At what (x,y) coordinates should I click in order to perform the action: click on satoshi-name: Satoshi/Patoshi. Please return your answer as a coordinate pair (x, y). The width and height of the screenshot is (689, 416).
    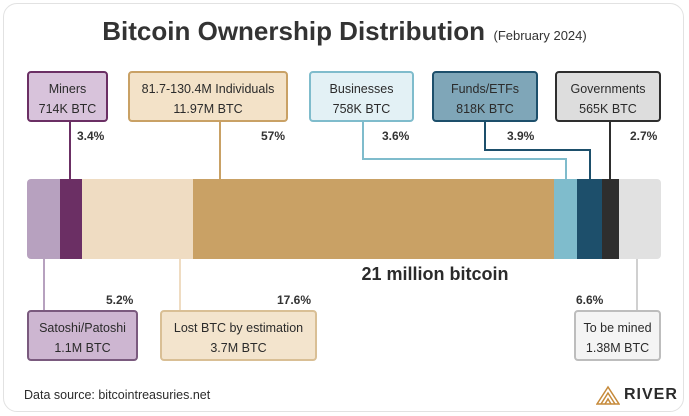
    Looking at the image, I should click on (82, 328).